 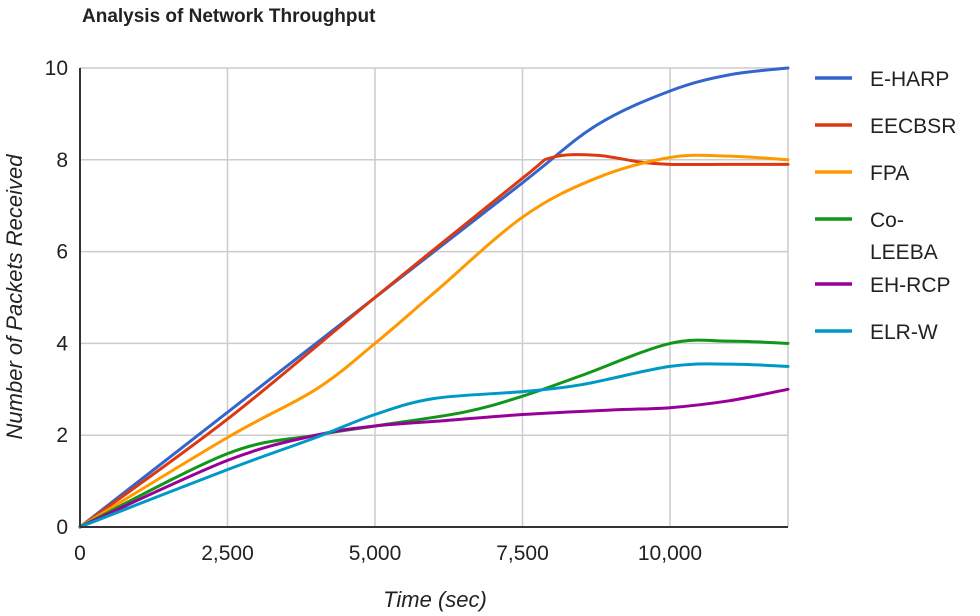 I want to click on x-tick-label: 0, so click(x=80, y=553).